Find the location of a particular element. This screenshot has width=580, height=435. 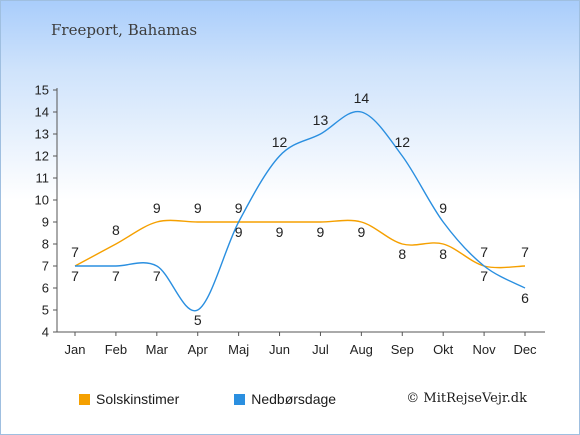

data-label-rain: 6 is located at coordinates (525, 298).